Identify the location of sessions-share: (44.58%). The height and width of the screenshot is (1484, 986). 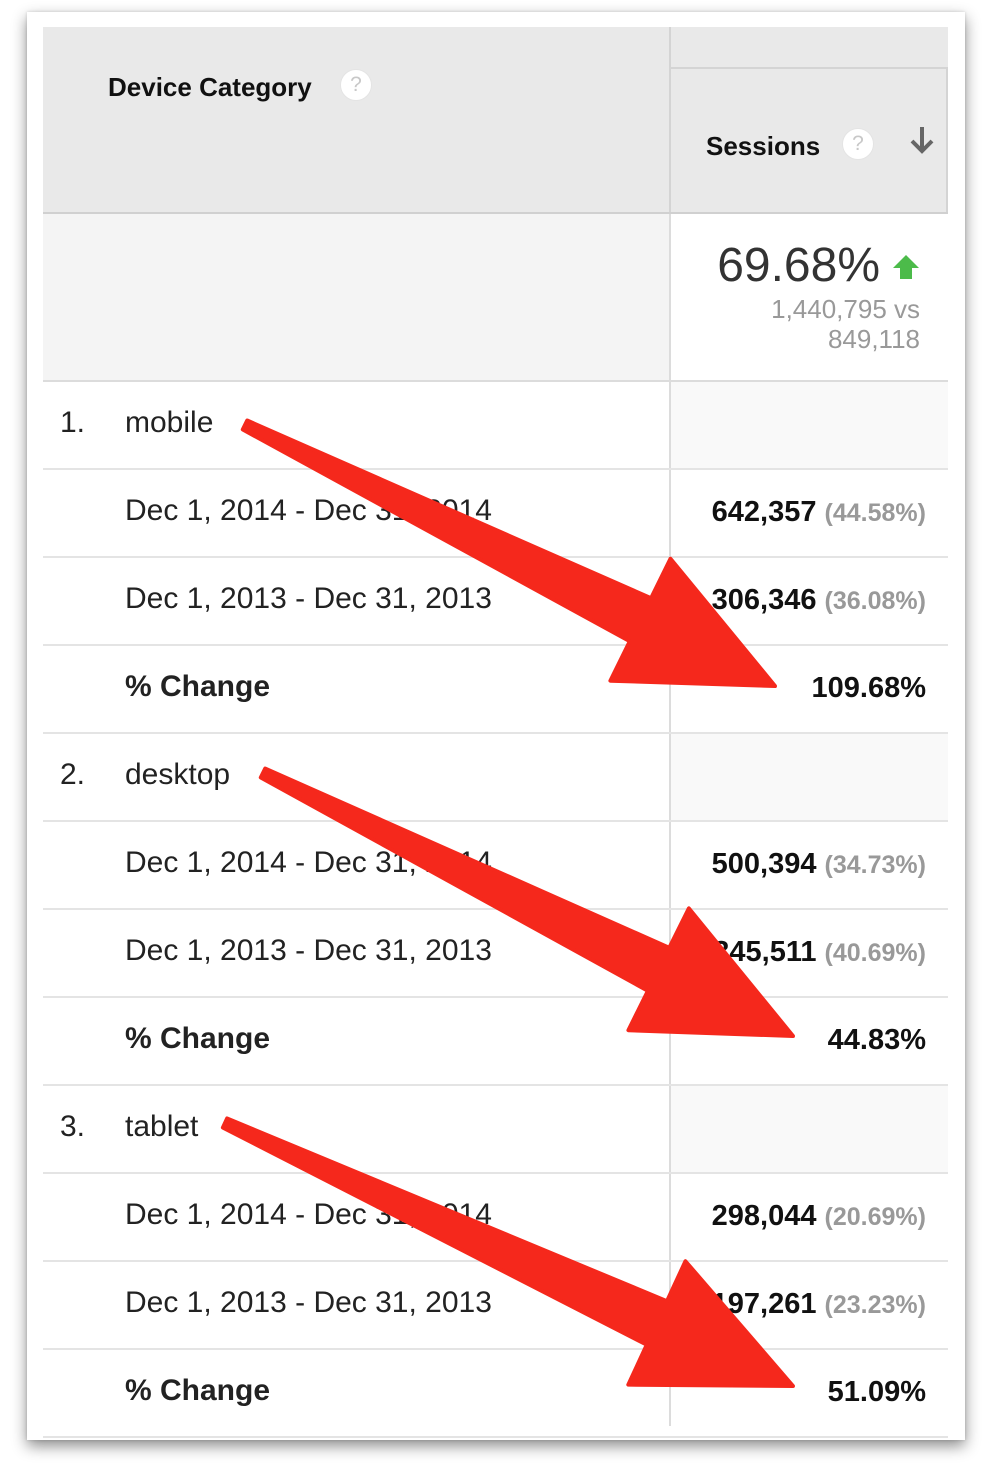
(875, 513).